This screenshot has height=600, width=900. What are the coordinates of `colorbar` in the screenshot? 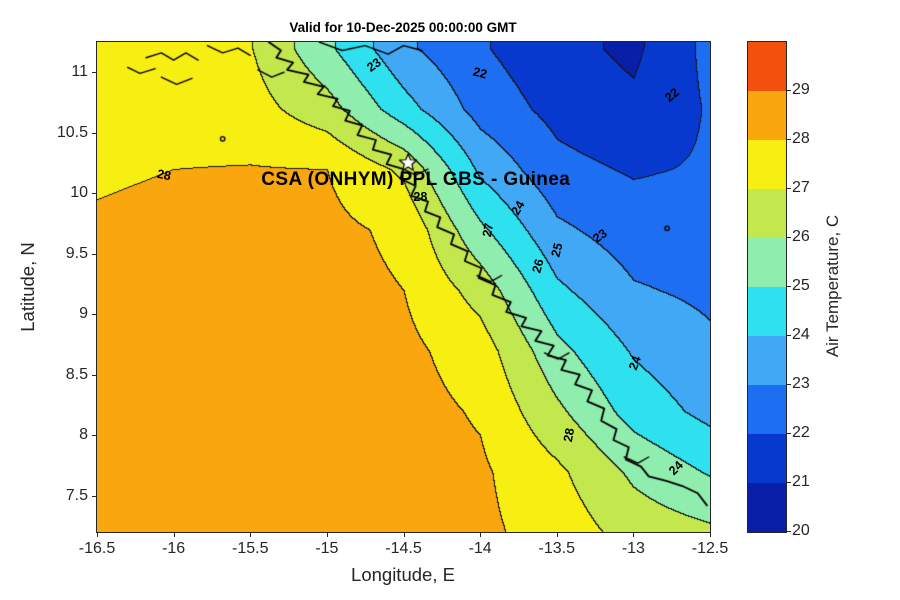 It's located at (767, 287).